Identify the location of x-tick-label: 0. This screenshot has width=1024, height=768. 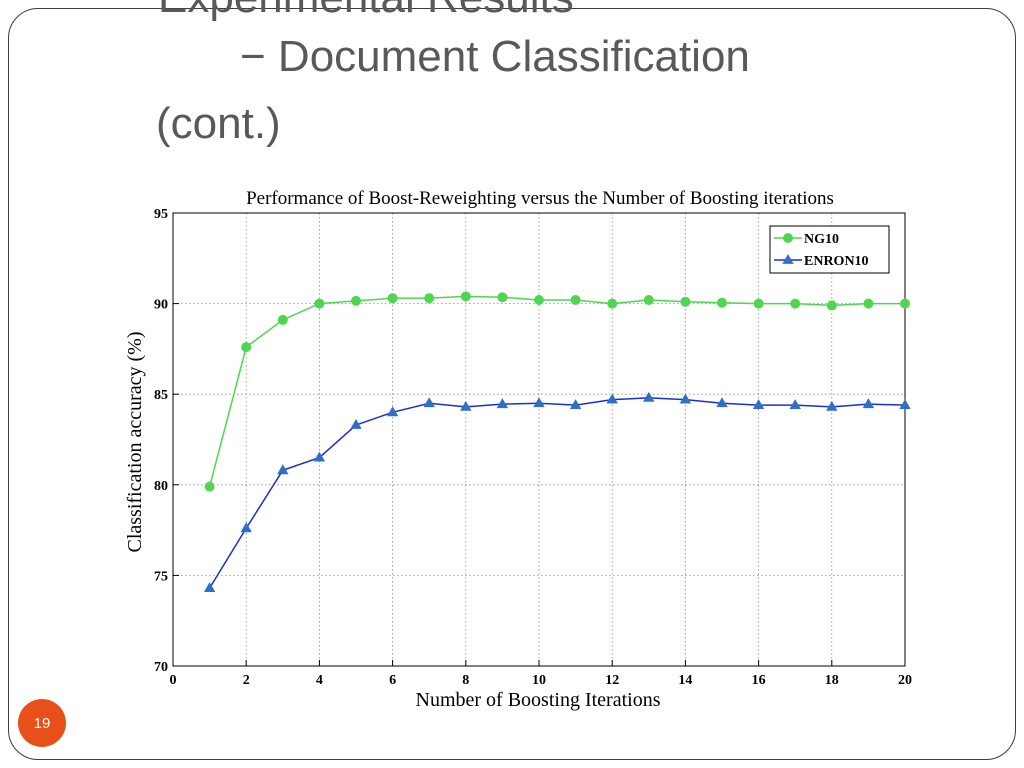
(173, 680).